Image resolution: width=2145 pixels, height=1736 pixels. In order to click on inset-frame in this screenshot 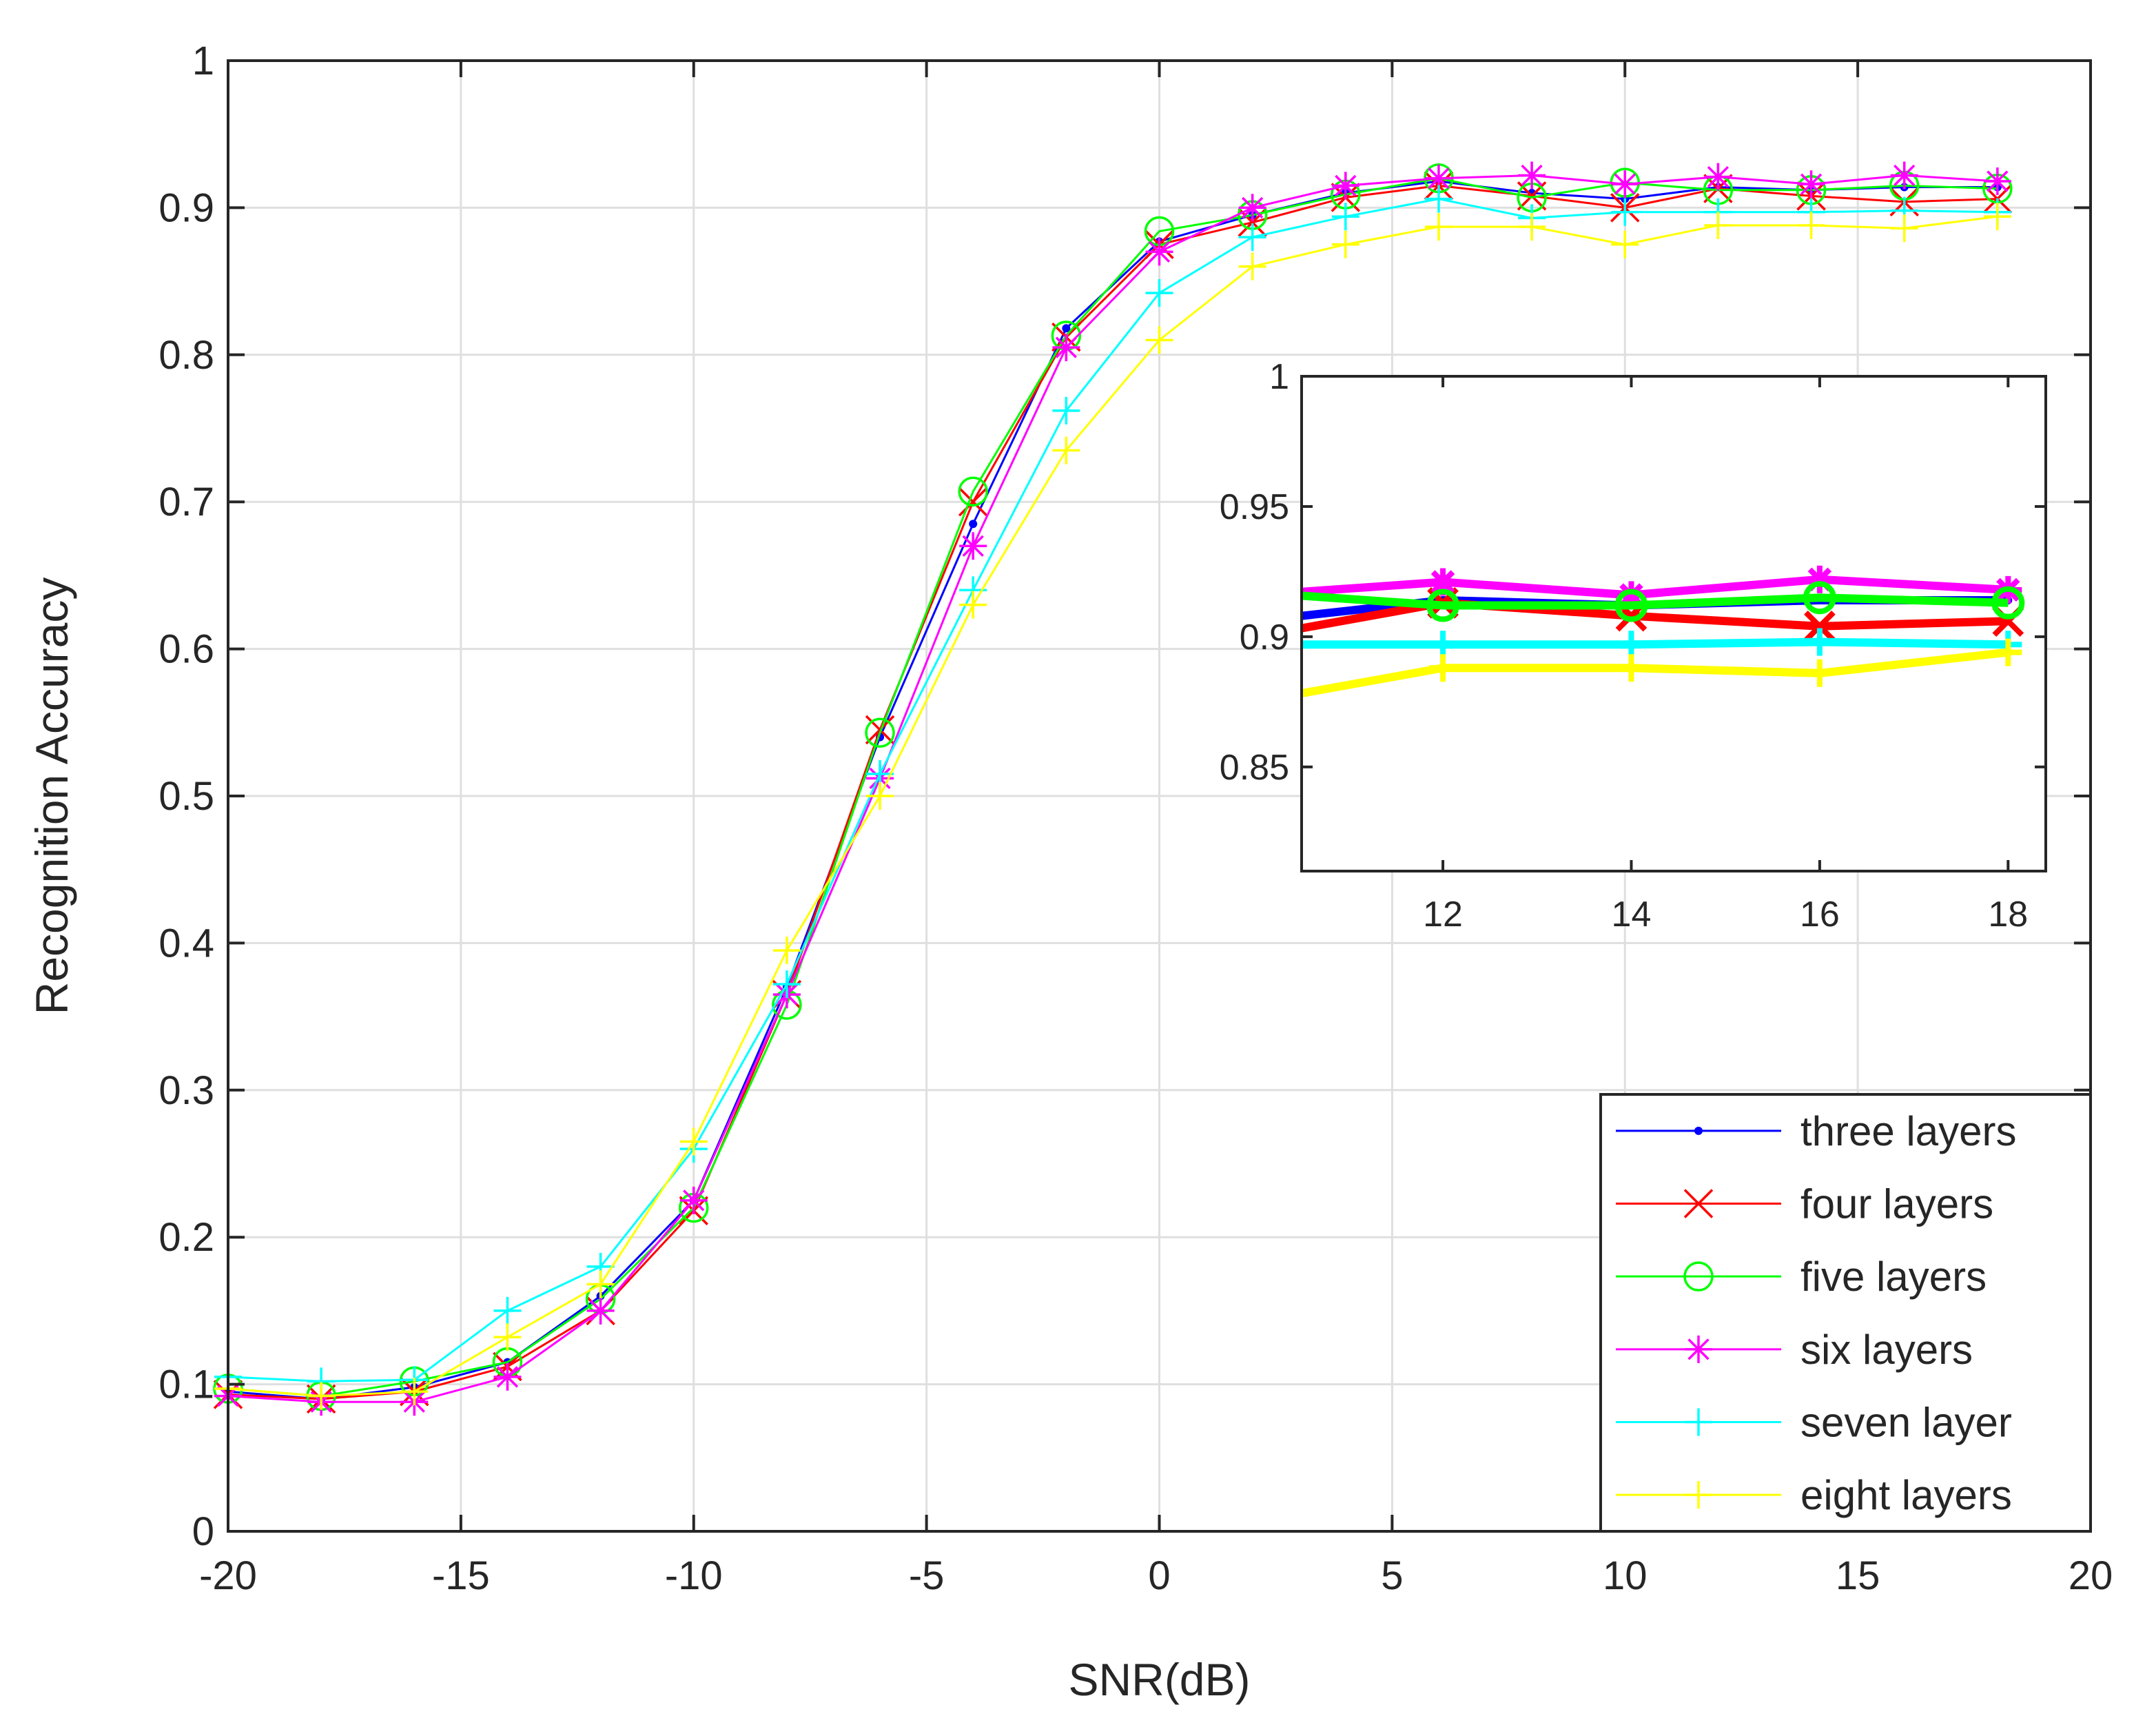, I will do `click(1673, 623)`.